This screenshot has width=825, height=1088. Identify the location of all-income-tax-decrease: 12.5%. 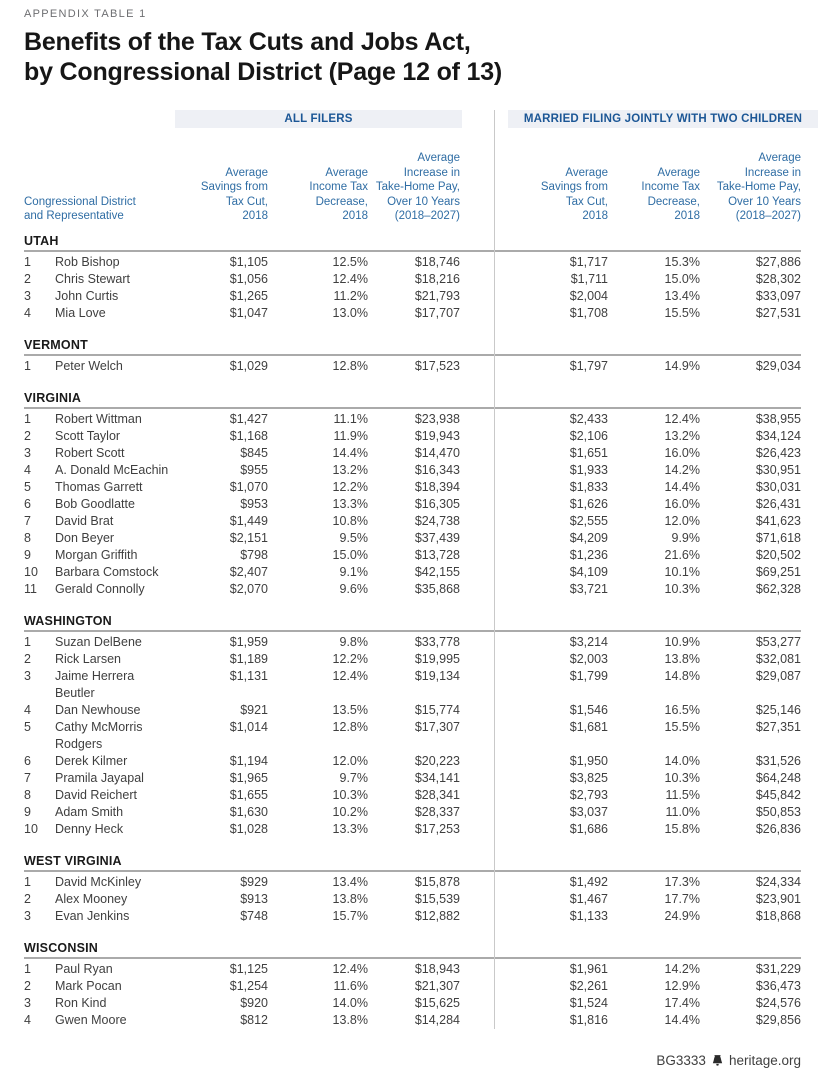
(350, 262).